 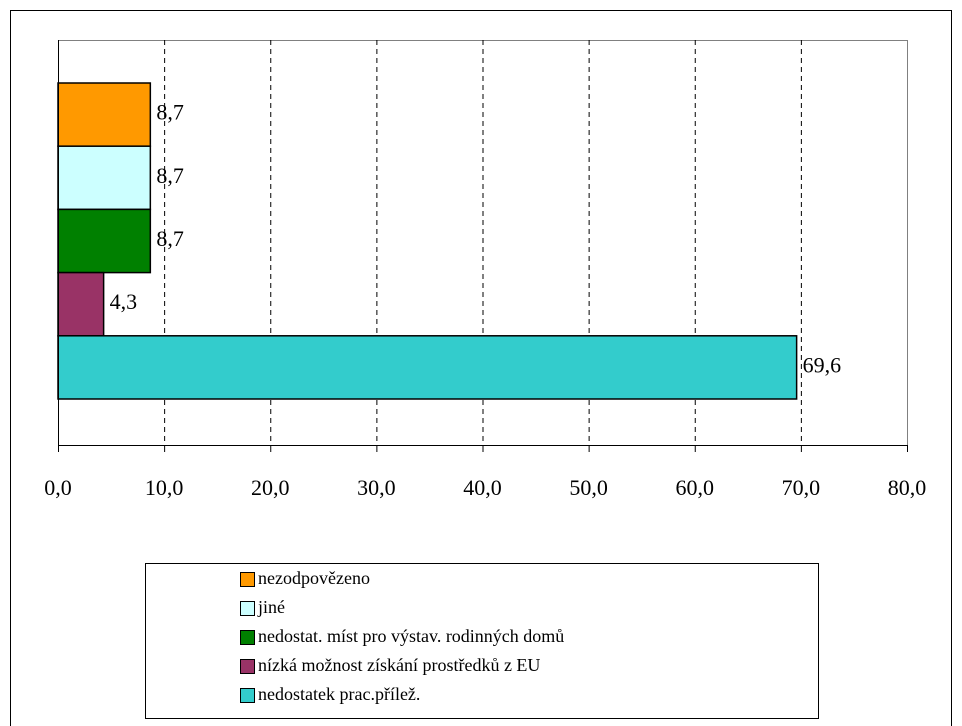 What do you see at coordinates (58, 487) in the screenshot?
I see `x-tick-label: 0,0` at bounding box center [58, 487].